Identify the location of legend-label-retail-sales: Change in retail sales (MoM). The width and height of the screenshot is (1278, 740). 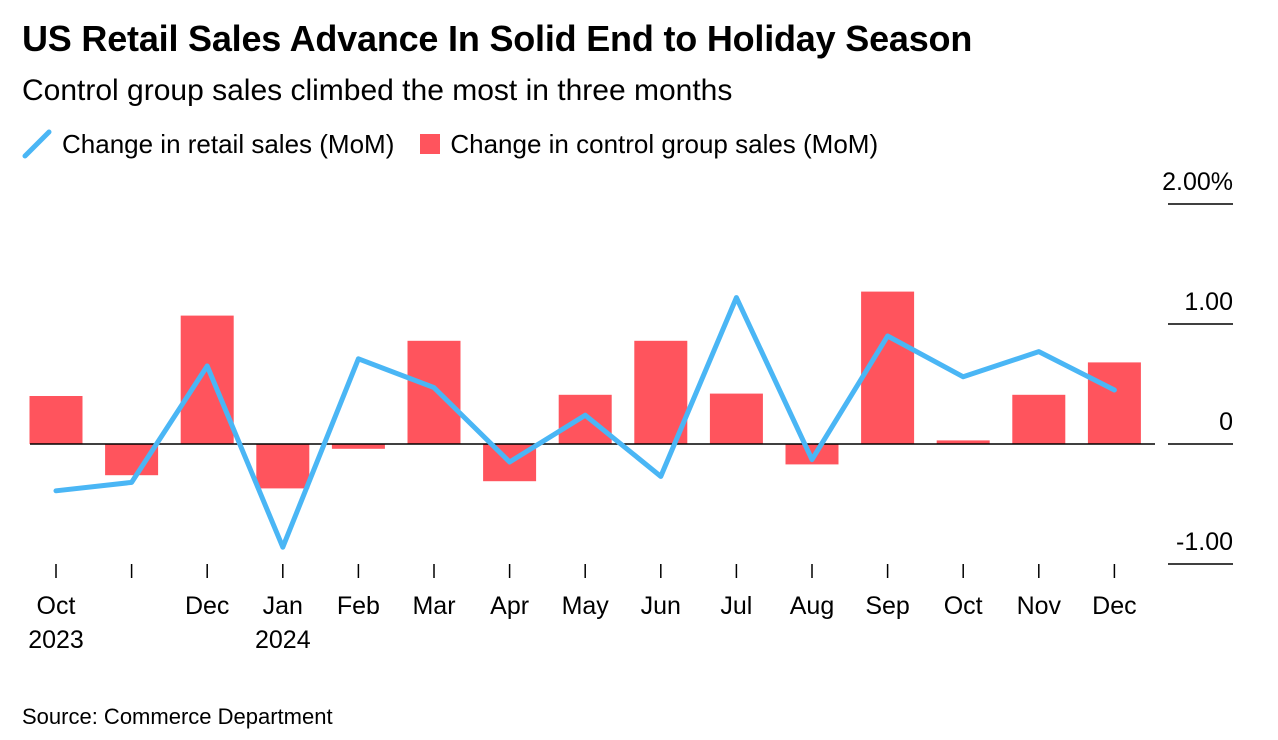
(228, 143).